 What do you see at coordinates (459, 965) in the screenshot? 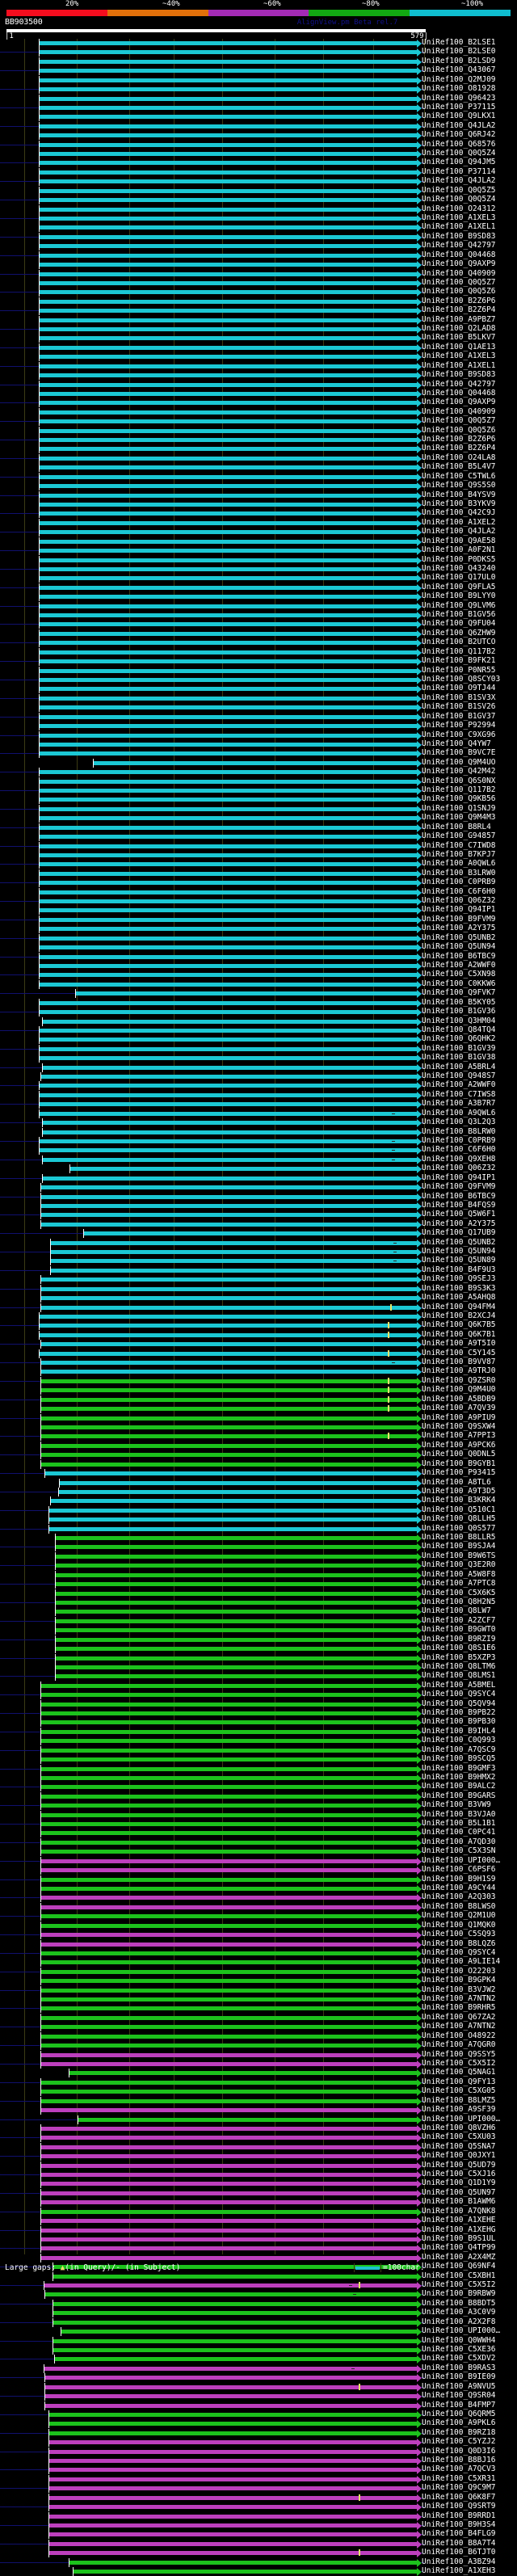
I see `hit-label: UniRef100_A2WWF0` at bounding box center [459, 965].